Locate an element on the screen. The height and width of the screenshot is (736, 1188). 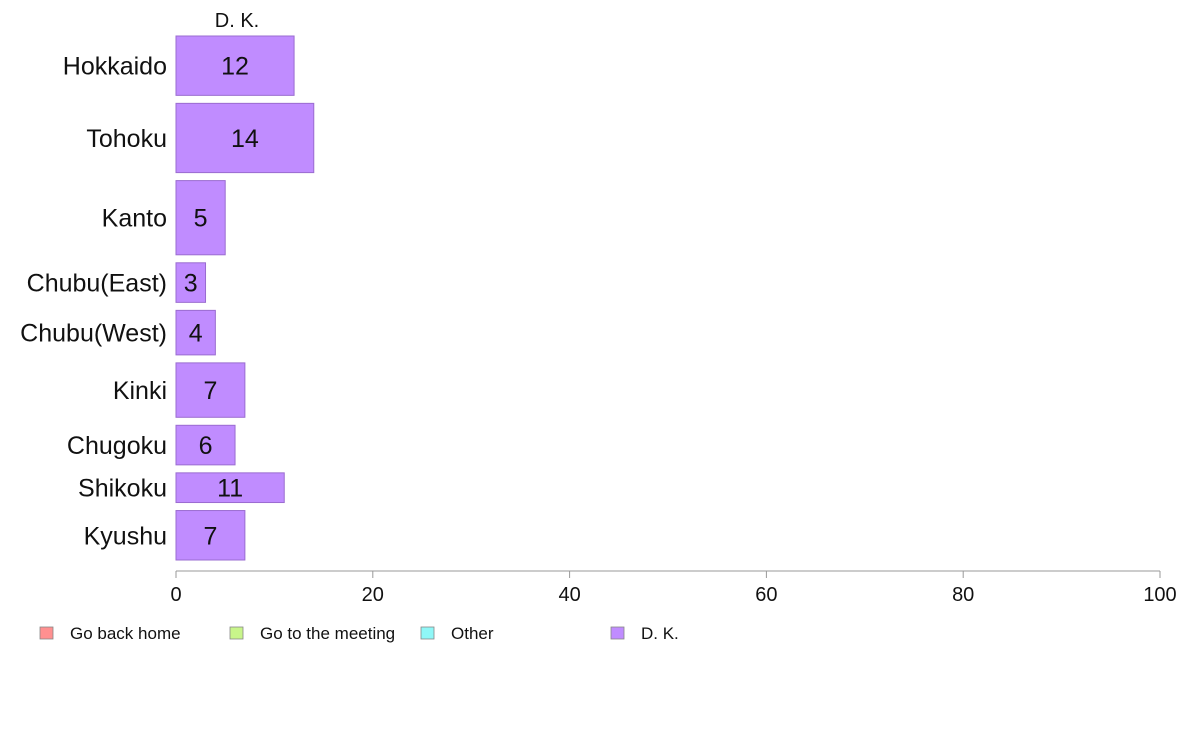
category-label: Chubu(West) is located at coordinates (93, 334).